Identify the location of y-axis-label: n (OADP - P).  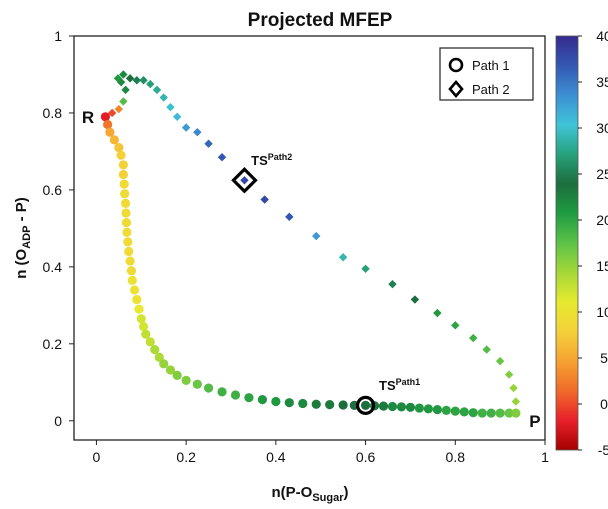
(23, 238).